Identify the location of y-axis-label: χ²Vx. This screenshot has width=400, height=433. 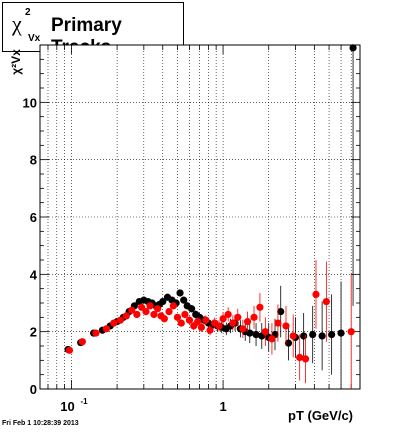
(16, 62).